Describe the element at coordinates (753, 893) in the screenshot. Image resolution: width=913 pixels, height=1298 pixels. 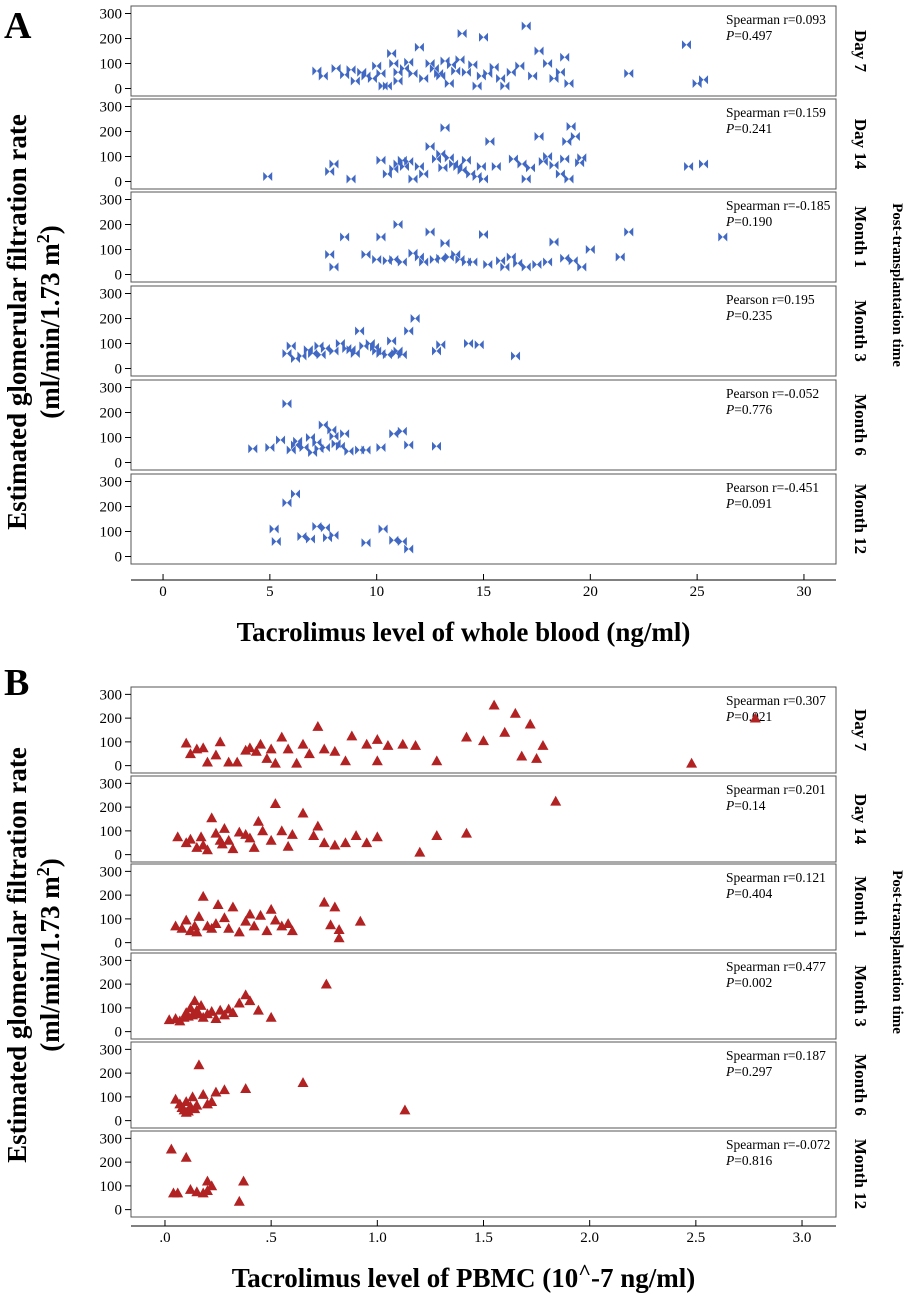
I see `p-value: =0.404` at that location.